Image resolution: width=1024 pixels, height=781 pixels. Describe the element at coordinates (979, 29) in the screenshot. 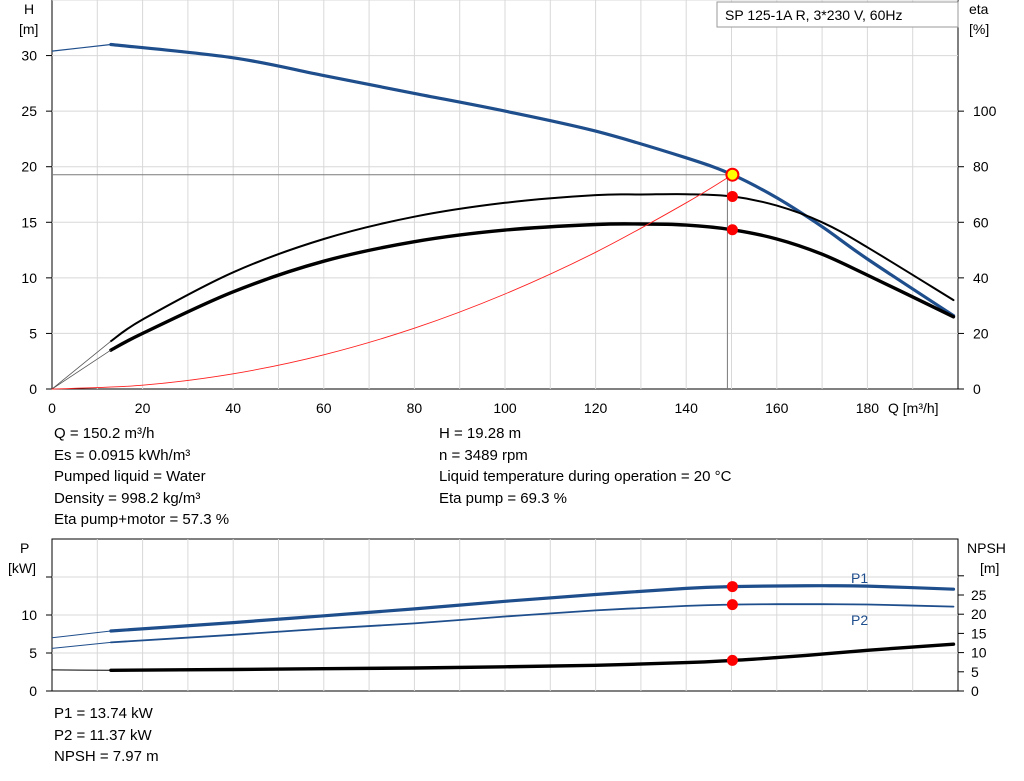

I see `eta-axis-unit: [%]` at that location.